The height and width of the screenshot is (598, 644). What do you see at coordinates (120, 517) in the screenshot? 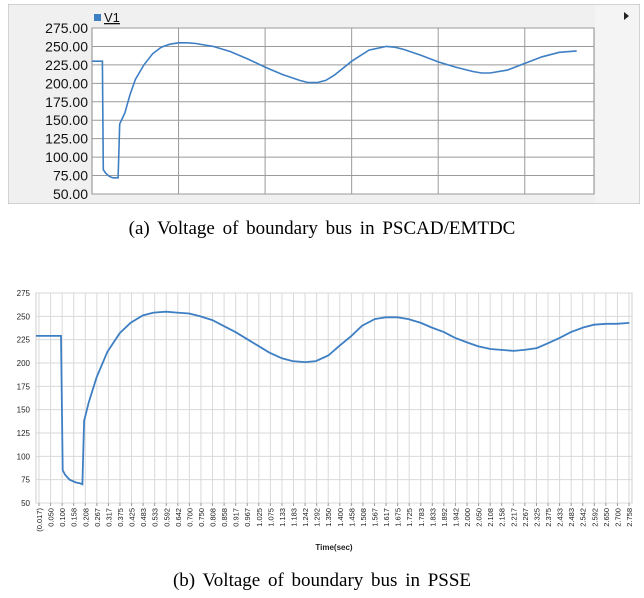
I see `x-tick-label: 0.375` at bounding box center [120, 517].